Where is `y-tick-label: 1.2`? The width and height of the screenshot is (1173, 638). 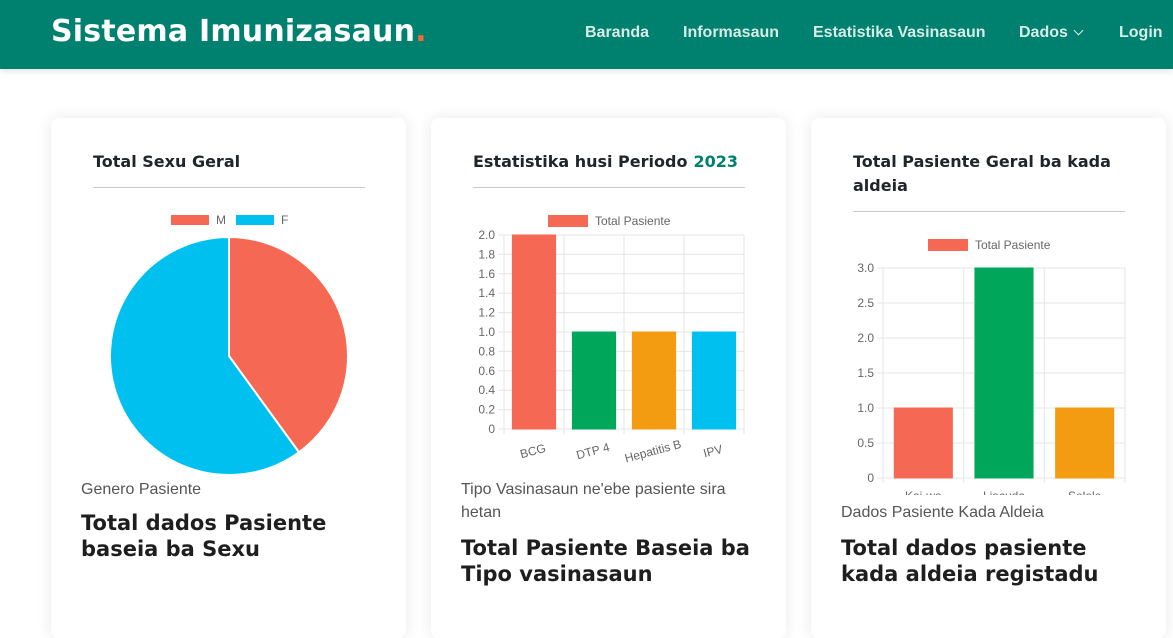
y-tick-label: 1.2 is located at coordinates (486, 313).